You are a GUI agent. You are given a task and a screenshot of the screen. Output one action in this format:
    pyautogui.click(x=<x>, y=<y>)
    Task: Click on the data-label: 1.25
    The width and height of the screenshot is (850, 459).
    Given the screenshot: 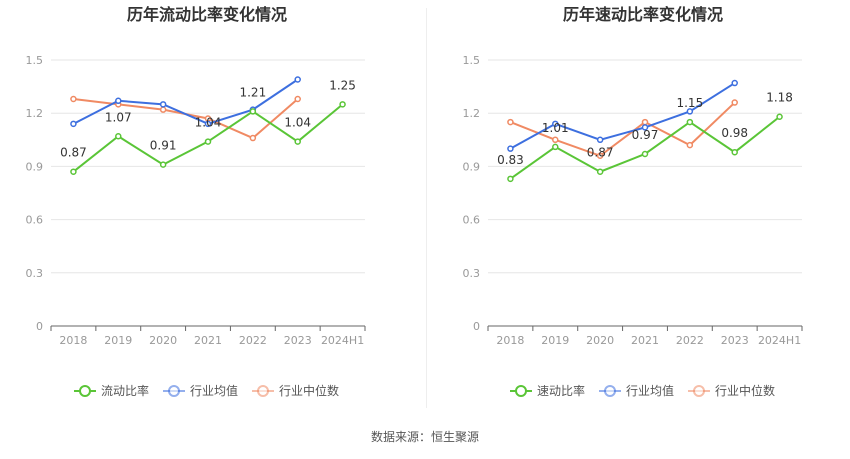 What is the action you would take?
    pyautogui.click(x=342, y=85)
    